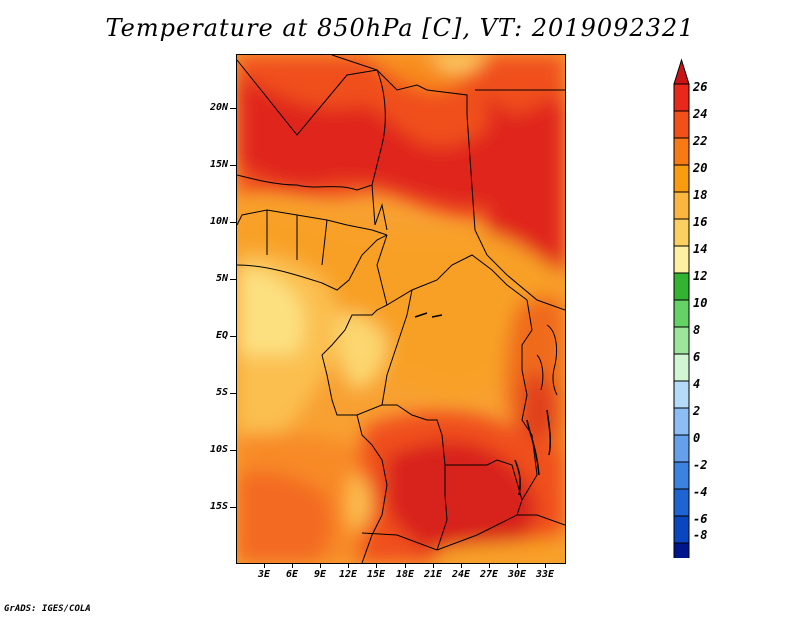 Image resolution: width=800 pixels, height=618 pixels. Describe the element at coordinates (681, 71) in the screenshot. I see `colorbar-overflow-high` at that location.